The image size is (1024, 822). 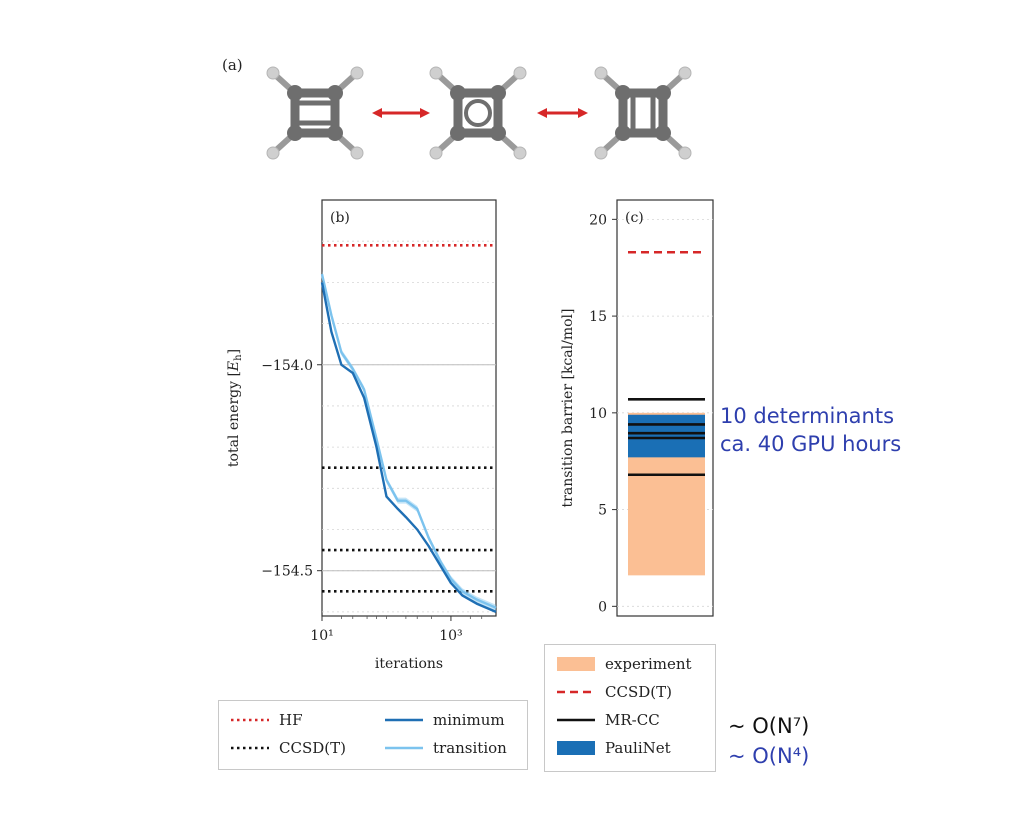 I want to click on legend-entry-ccsdt: CCSD(T), so click(x=288, y=748).